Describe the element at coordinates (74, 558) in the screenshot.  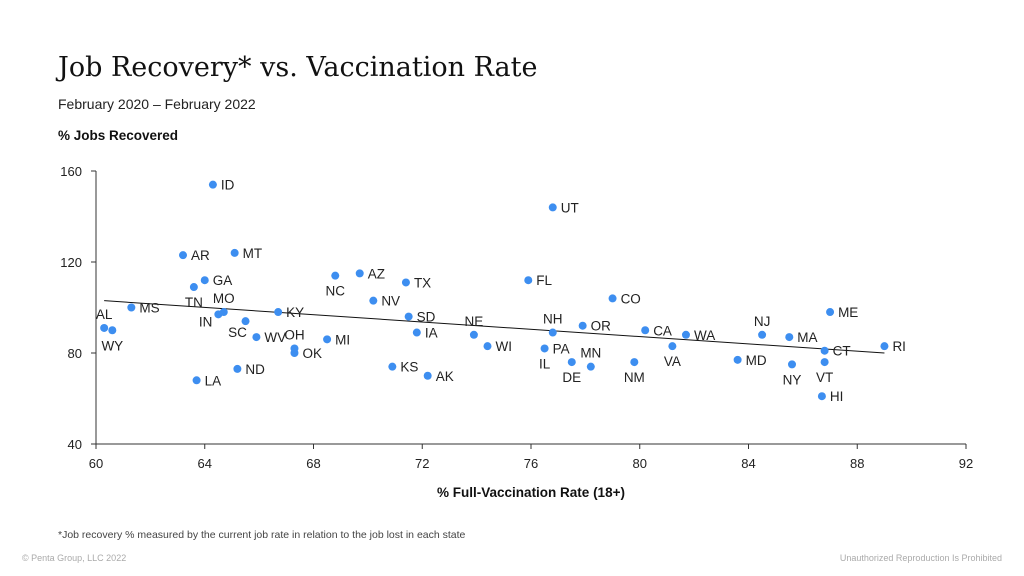
I see `copyright-notice: © Penta Group, LLC 2022` at that location.